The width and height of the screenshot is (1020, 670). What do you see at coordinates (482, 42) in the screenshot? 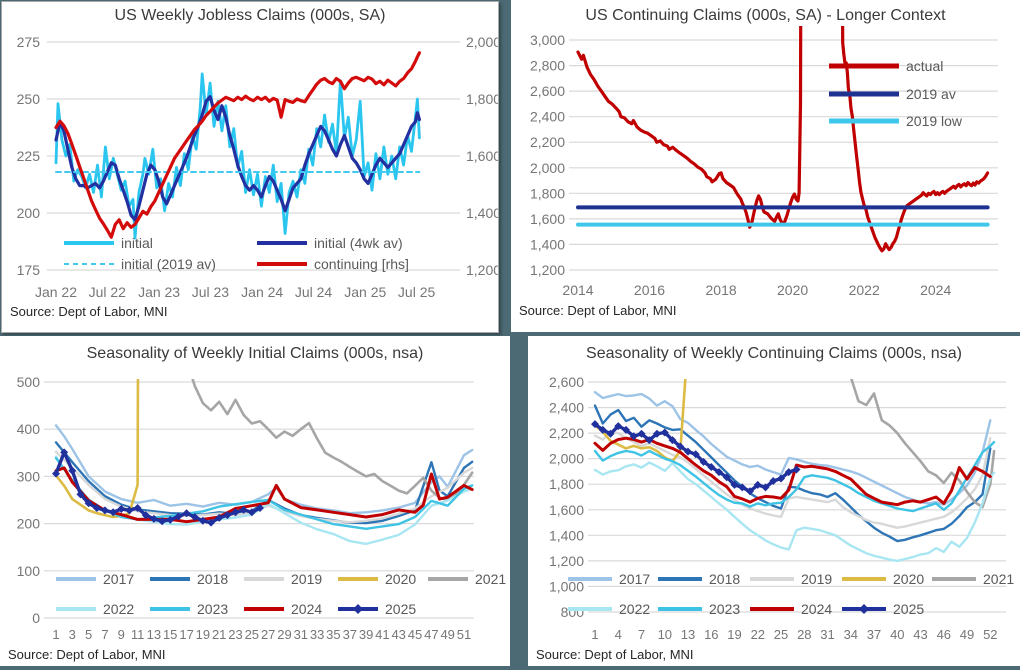
I see `y2-axis-tick-label: 2,000` at bounding box center [482, 42].